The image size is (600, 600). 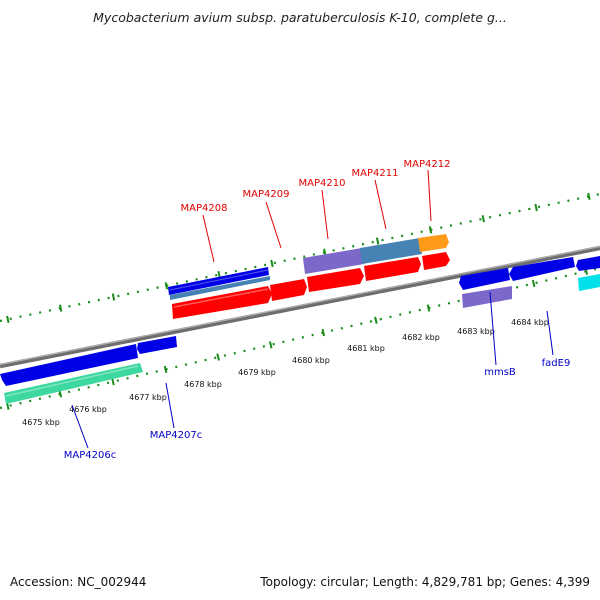 I want to click on gene-steel-top, so click(x=391, y=251).